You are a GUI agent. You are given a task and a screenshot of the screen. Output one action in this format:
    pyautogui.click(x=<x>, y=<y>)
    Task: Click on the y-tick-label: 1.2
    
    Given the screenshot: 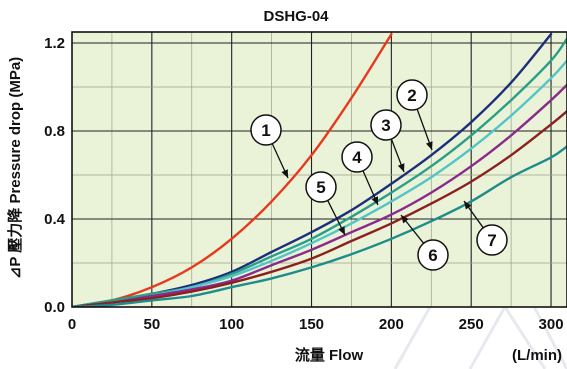 What is the action you would take?
    pyautogui.click(x=54, y=43)
    